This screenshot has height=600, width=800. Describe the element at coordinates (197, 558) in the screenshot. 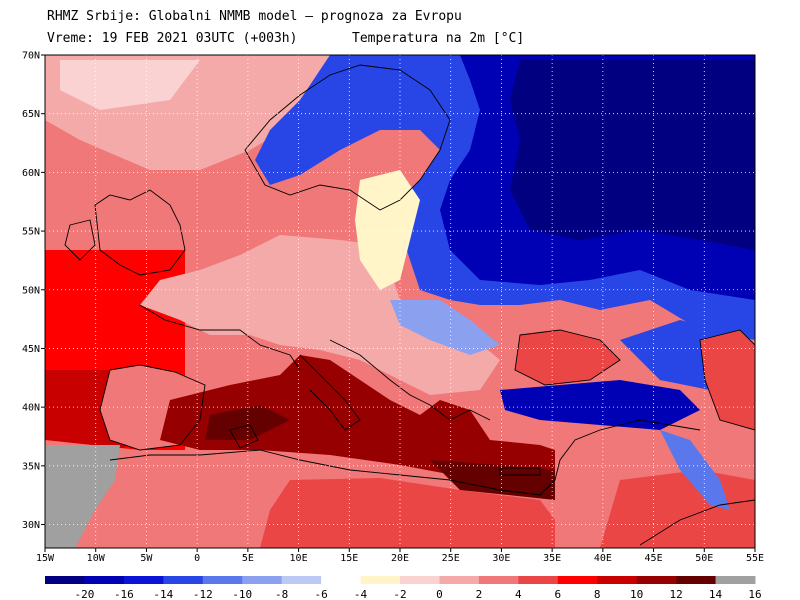

I see `lon-tick-label: 0` at that location.